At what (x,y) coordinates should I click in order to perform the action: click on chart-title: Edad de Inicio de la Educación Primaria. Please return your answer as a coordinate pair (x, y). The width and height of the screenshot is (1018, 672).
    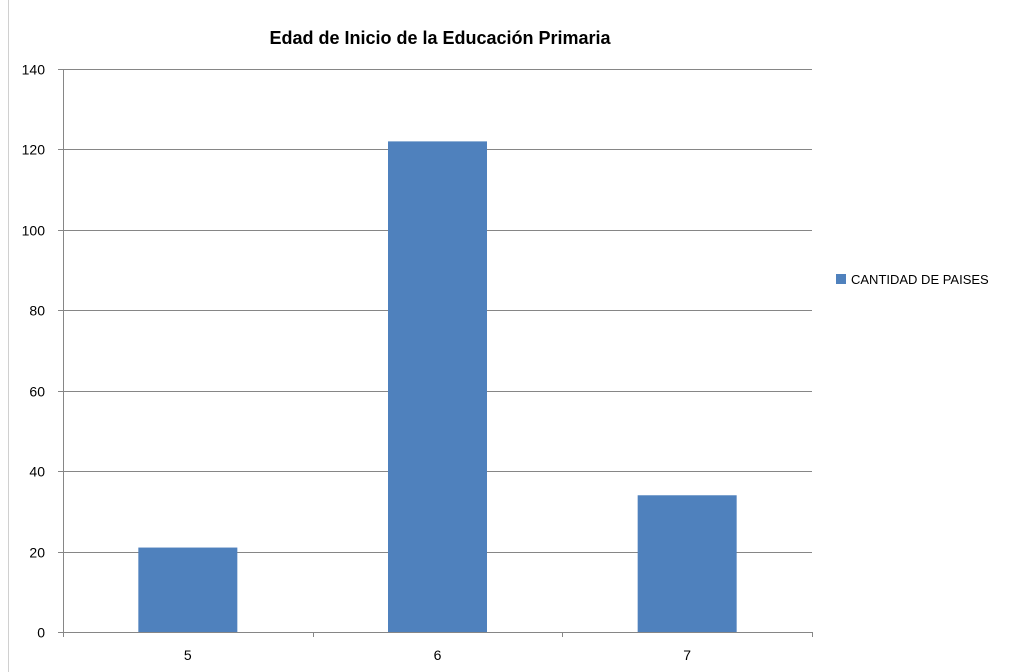
    Looking at the image, I should click on (440, 38).